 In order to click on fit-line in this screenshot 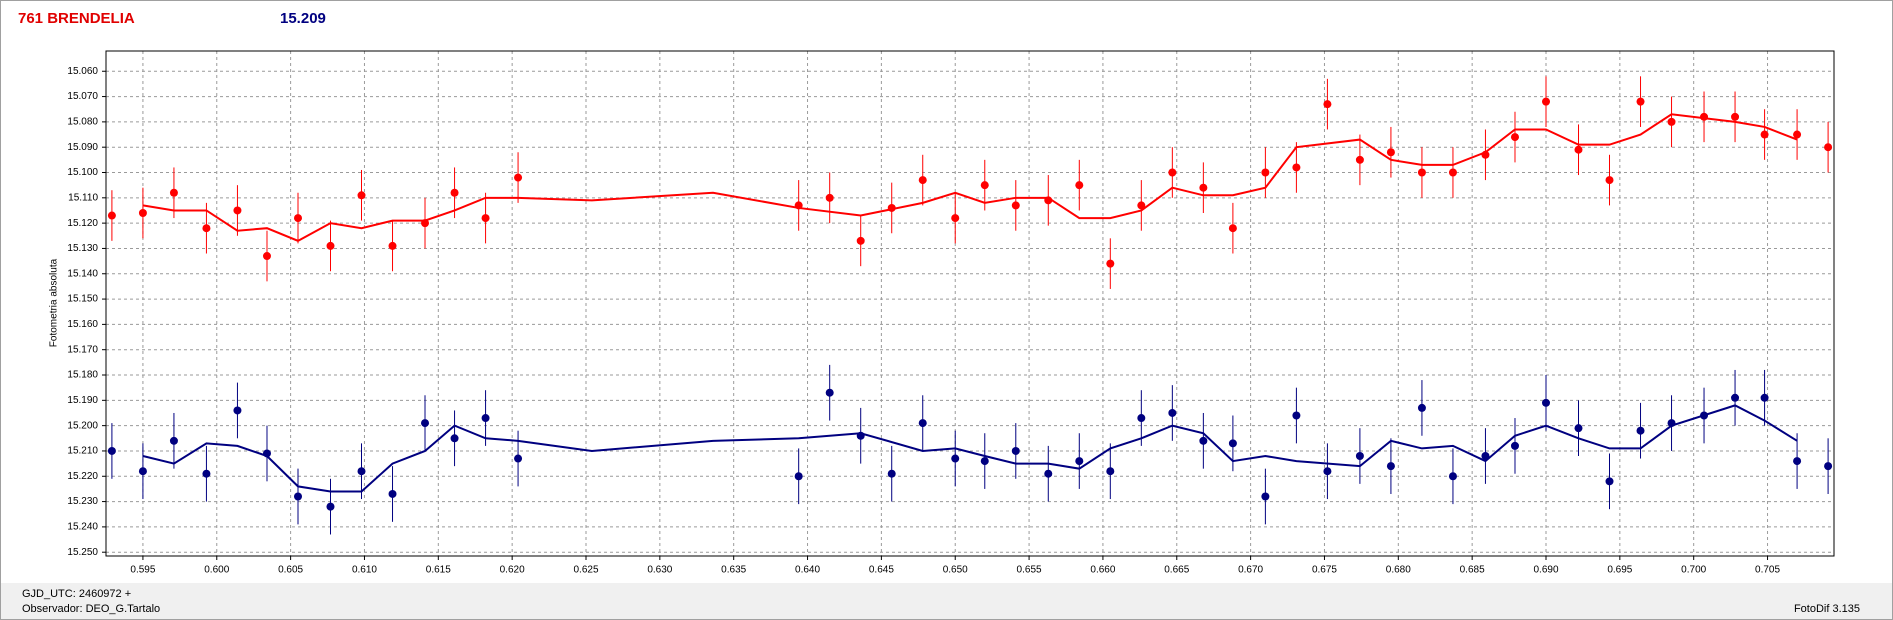, I will do `click(970, 448)`.